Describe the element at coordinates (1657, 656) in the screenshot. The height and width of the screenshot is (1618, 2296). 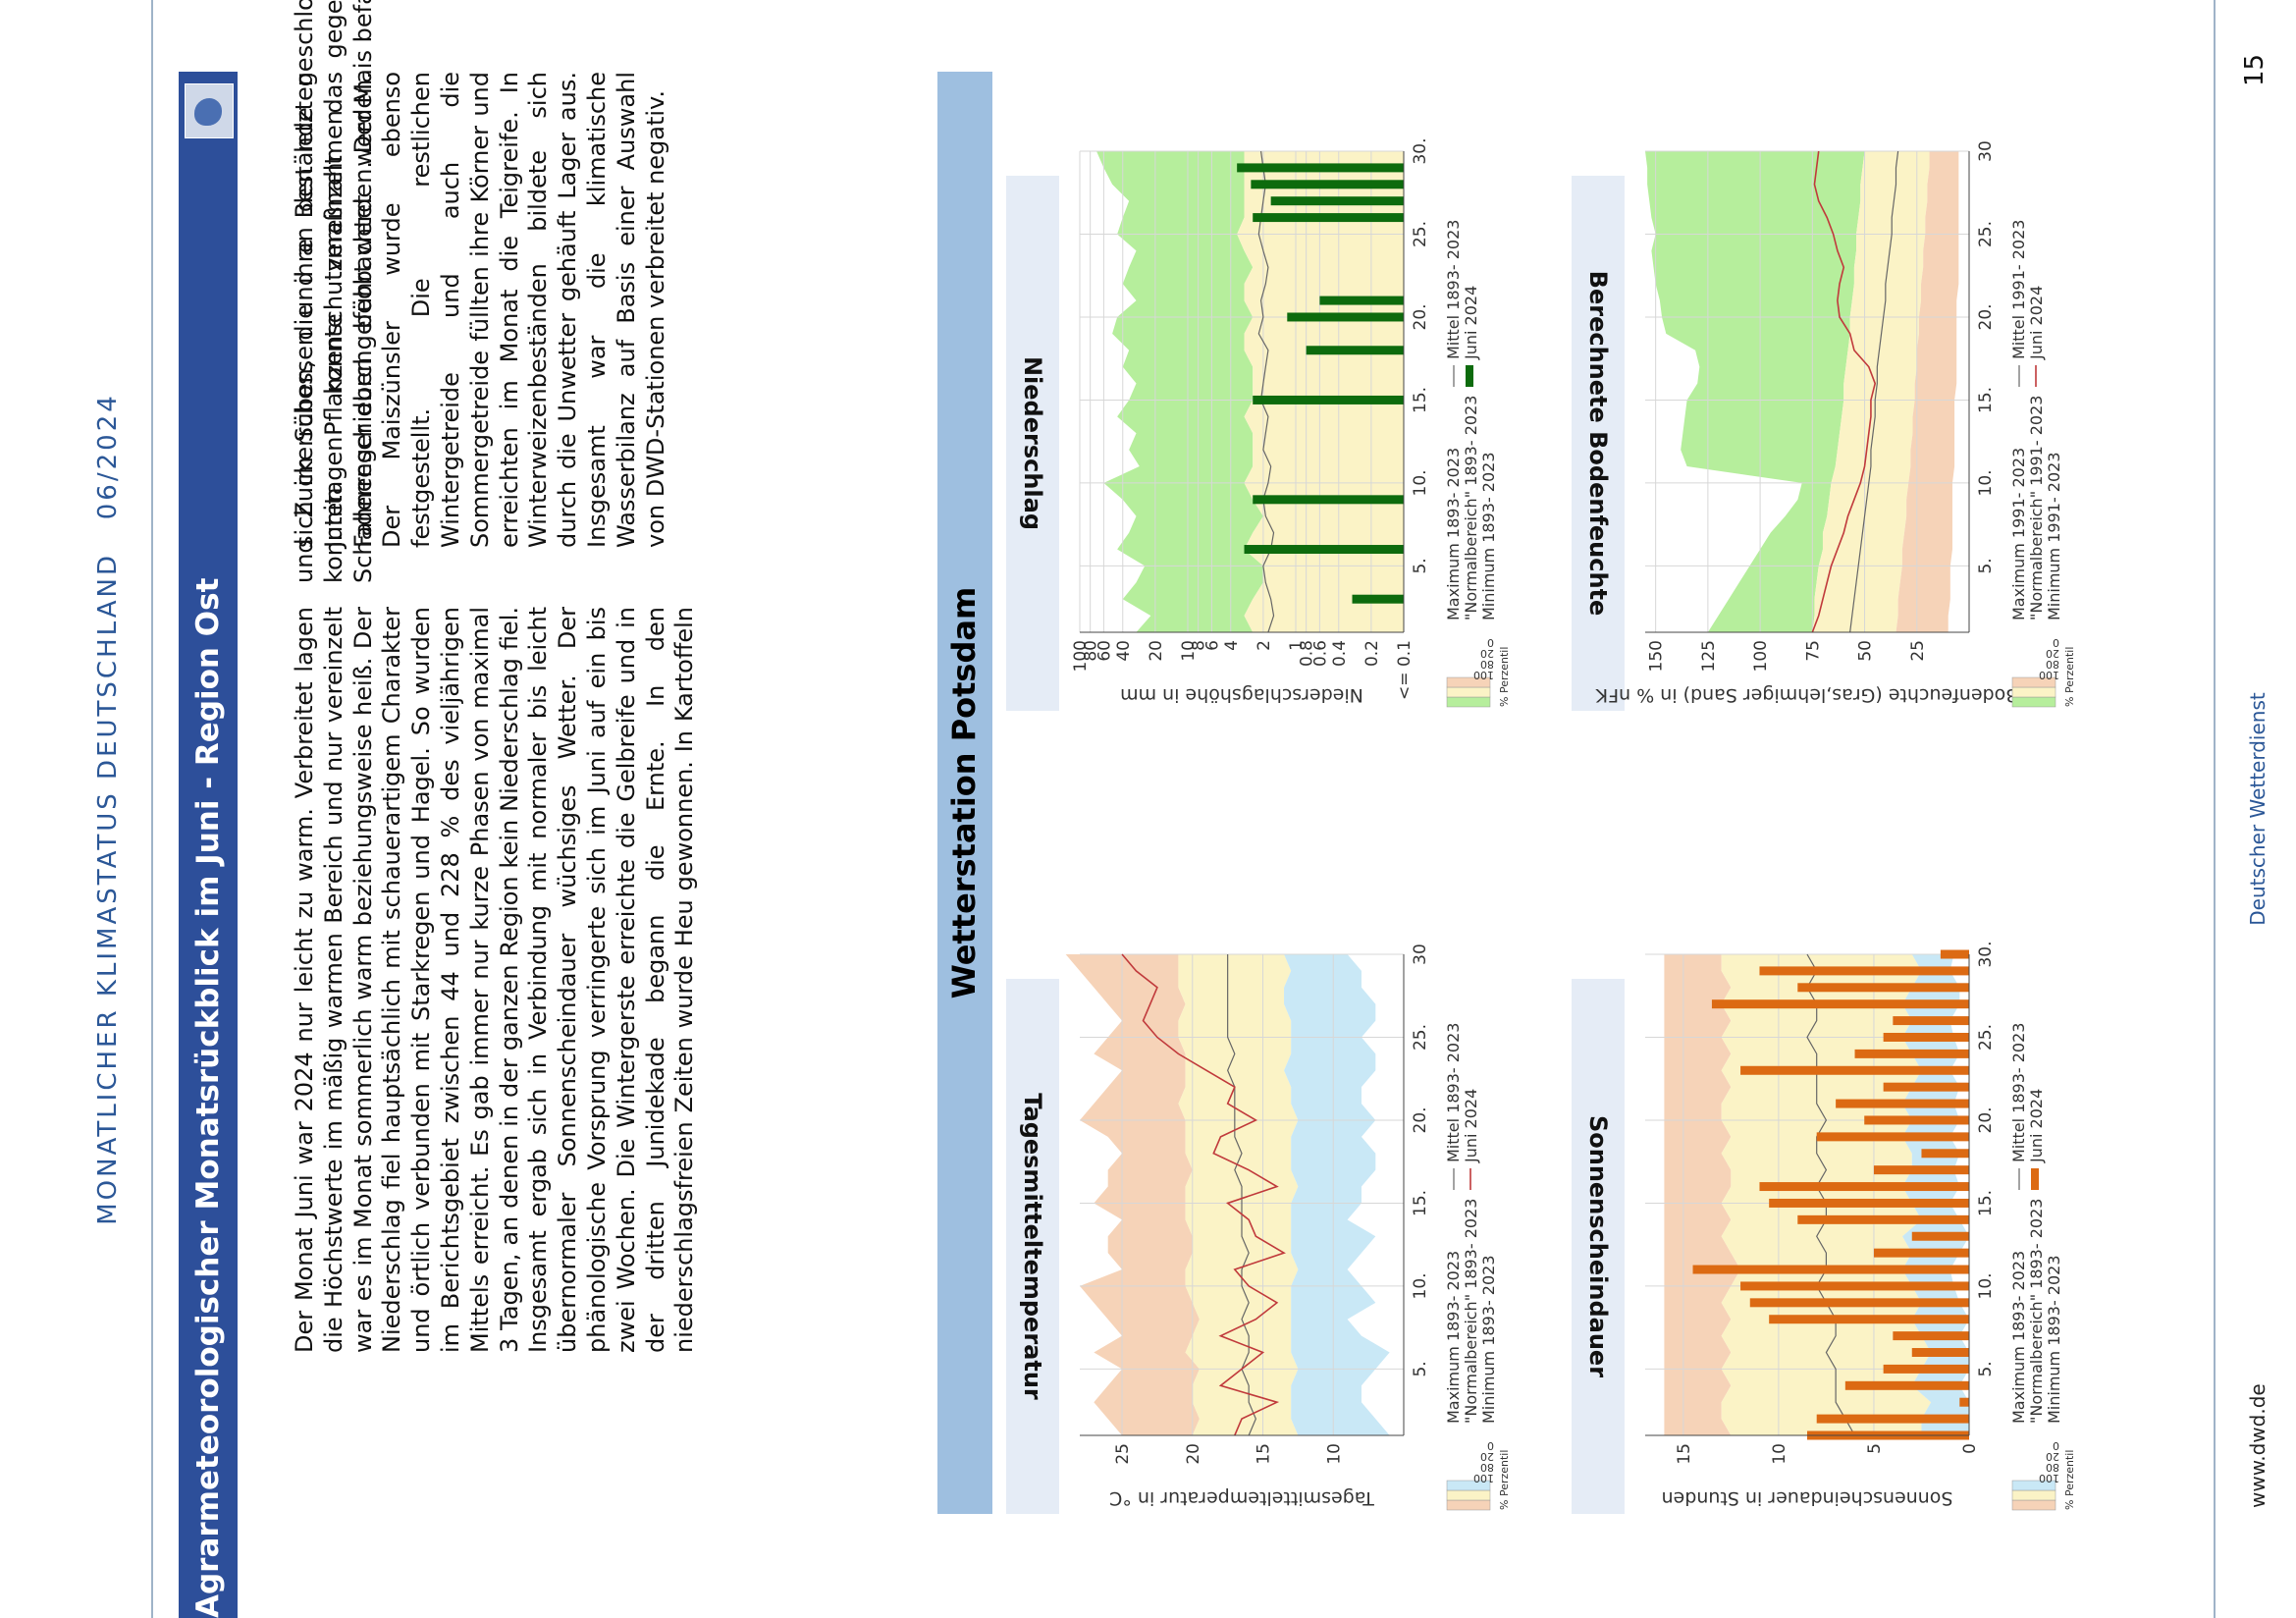
I see `y-tick-label: 150` at that location.